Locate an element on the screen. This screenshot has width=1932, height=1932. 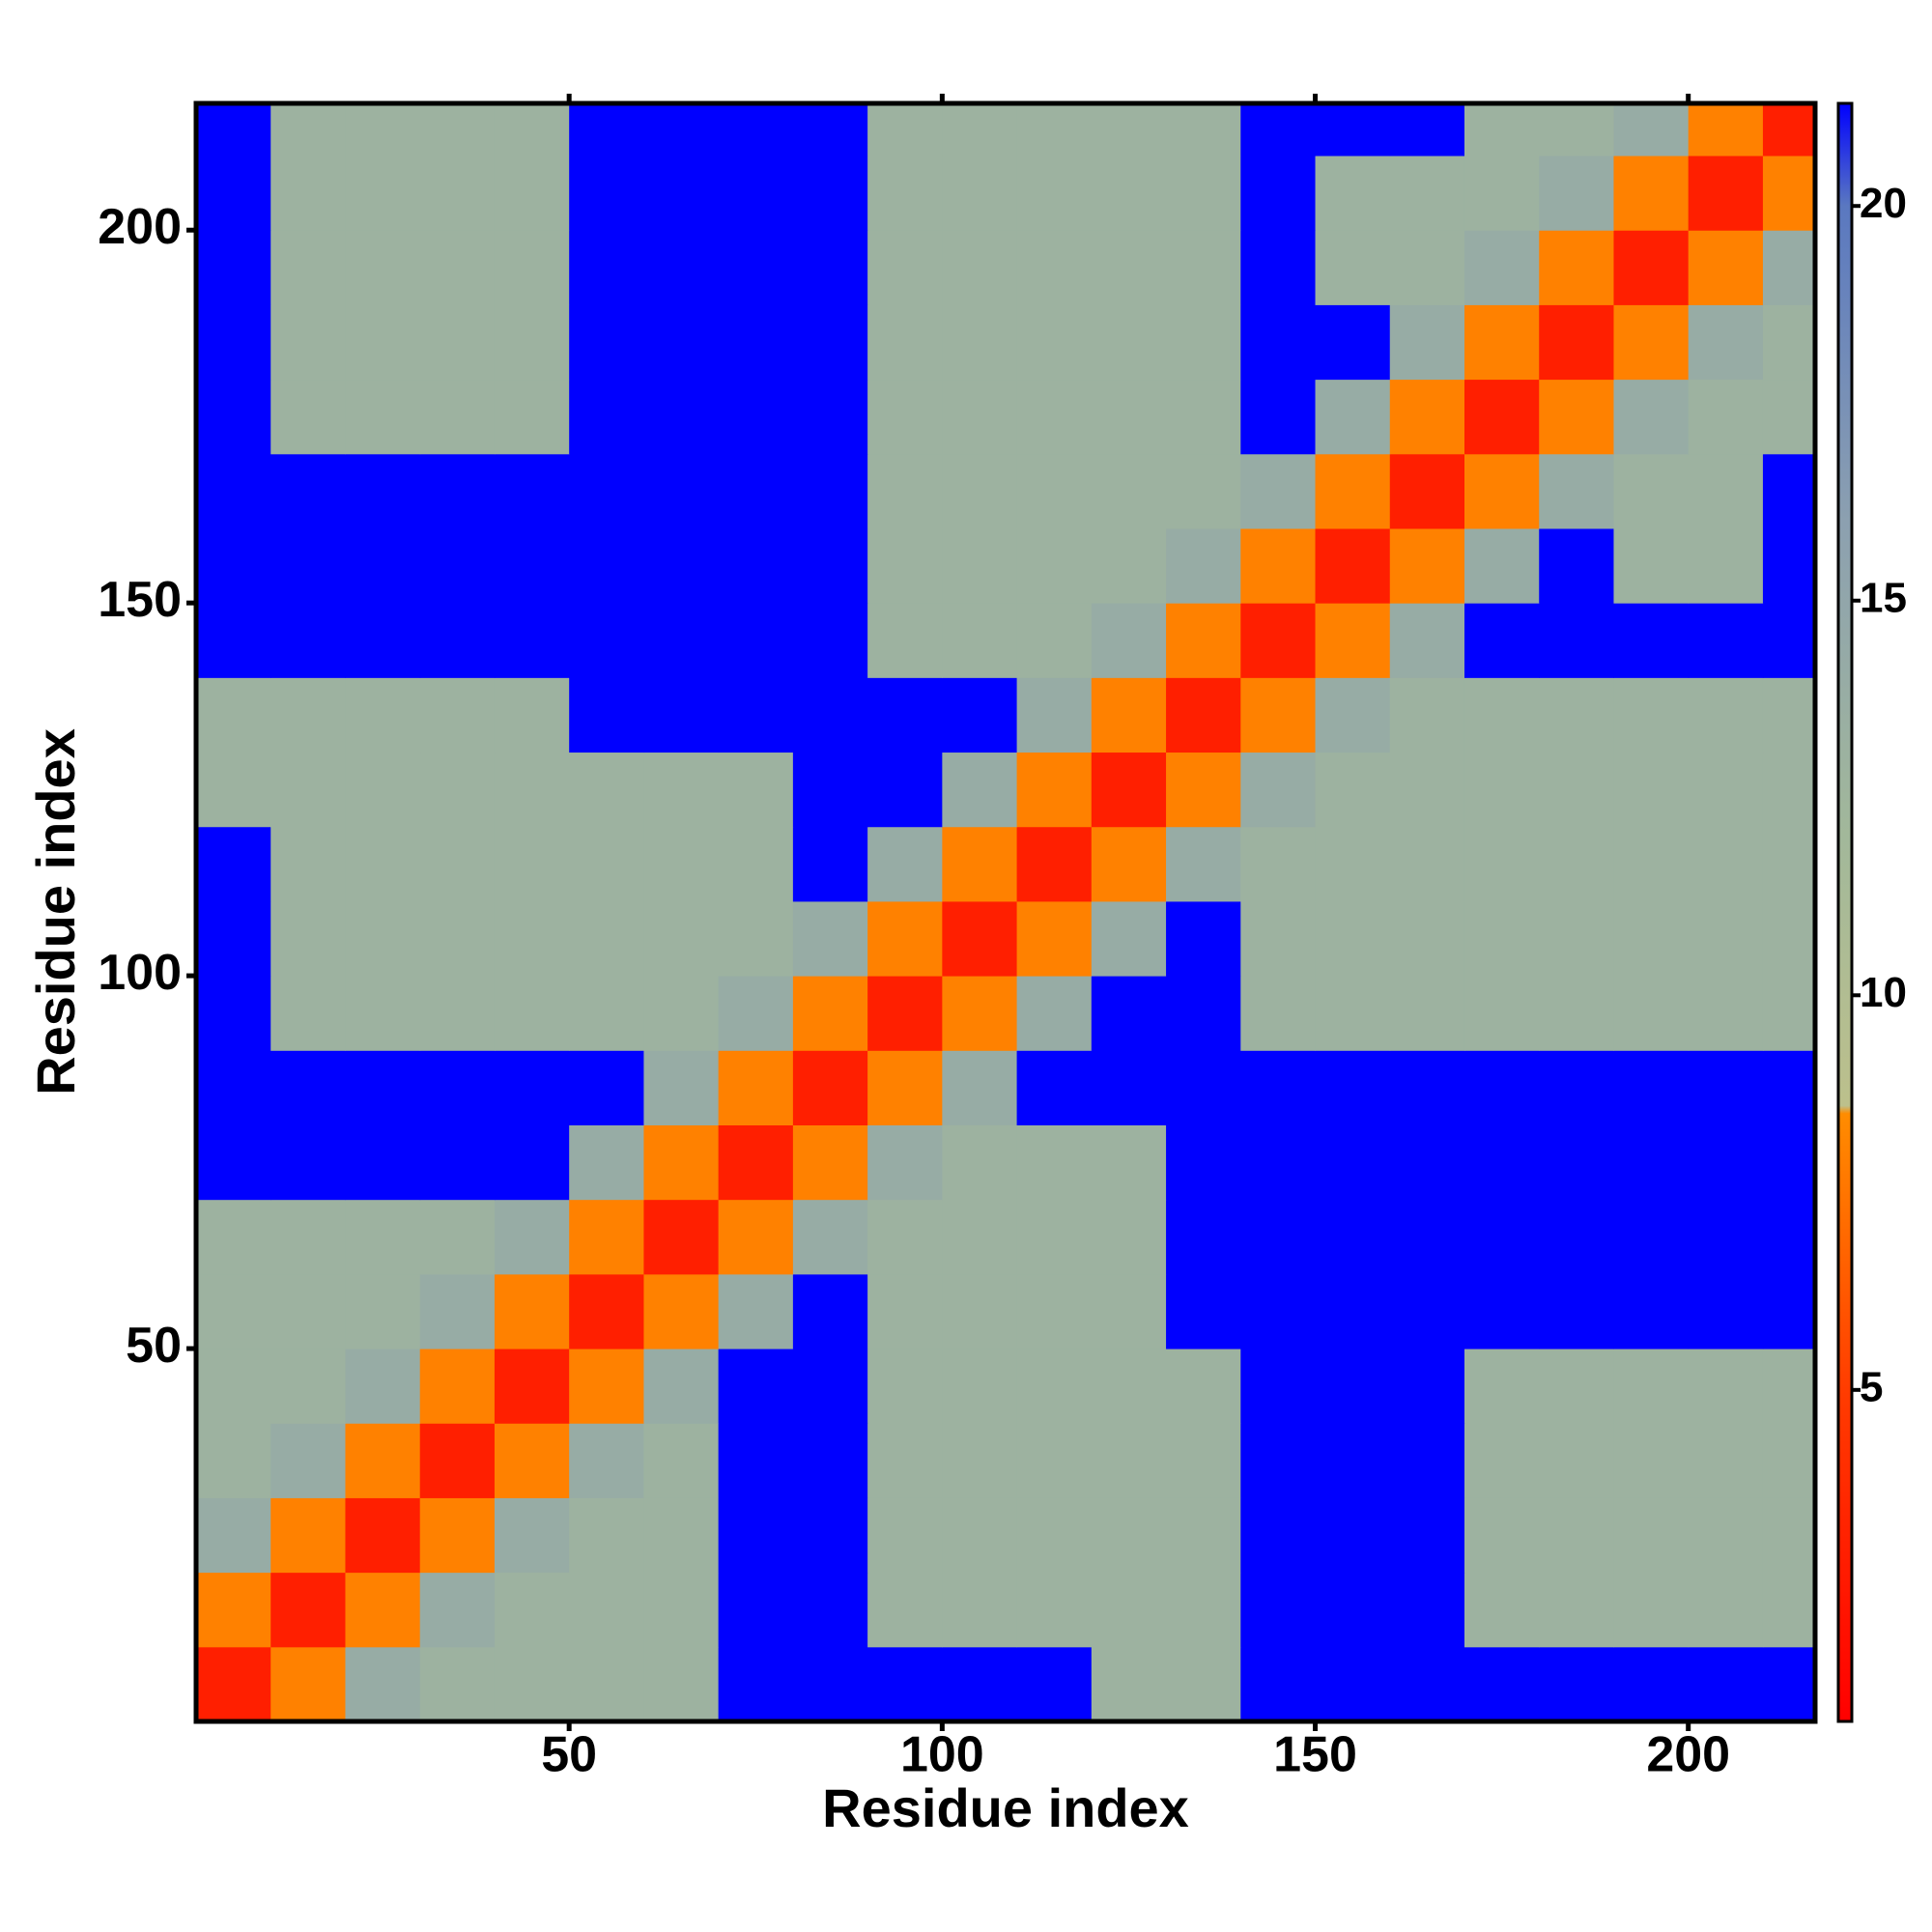
y-tick-label: 200 is located at coordinates (140, 227).